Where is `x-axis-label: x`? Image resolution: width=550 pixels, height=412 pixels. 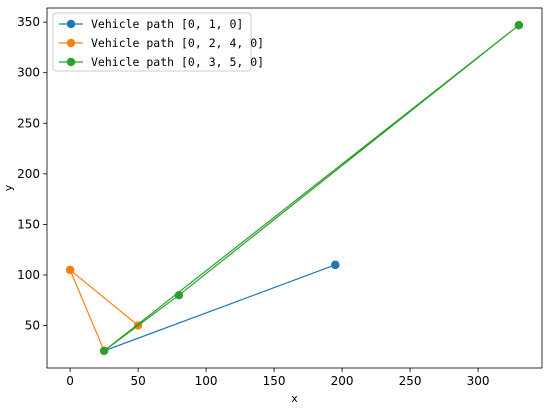
x-axis-label: x is located at coordinates (294, 398).